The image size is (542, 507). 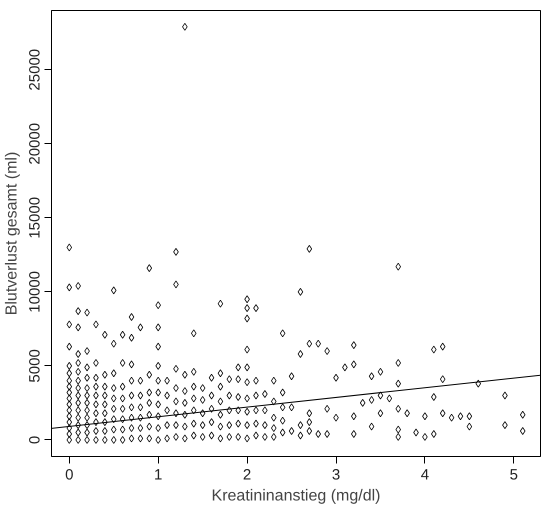 I want to click on x-tick-label: 1, so click(x=158, y=475).